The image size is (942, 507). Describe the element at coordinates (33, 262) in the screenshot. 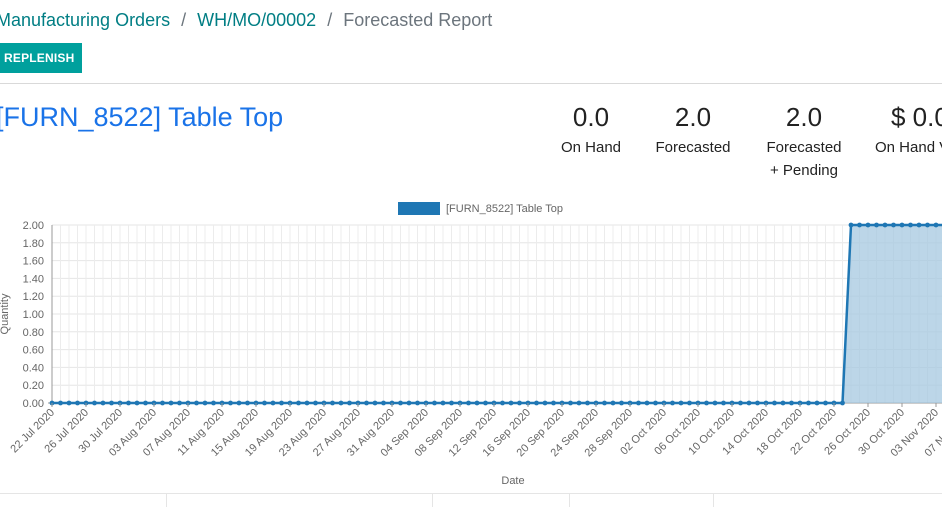

I see `y-tick-label: 1.60` at that location.